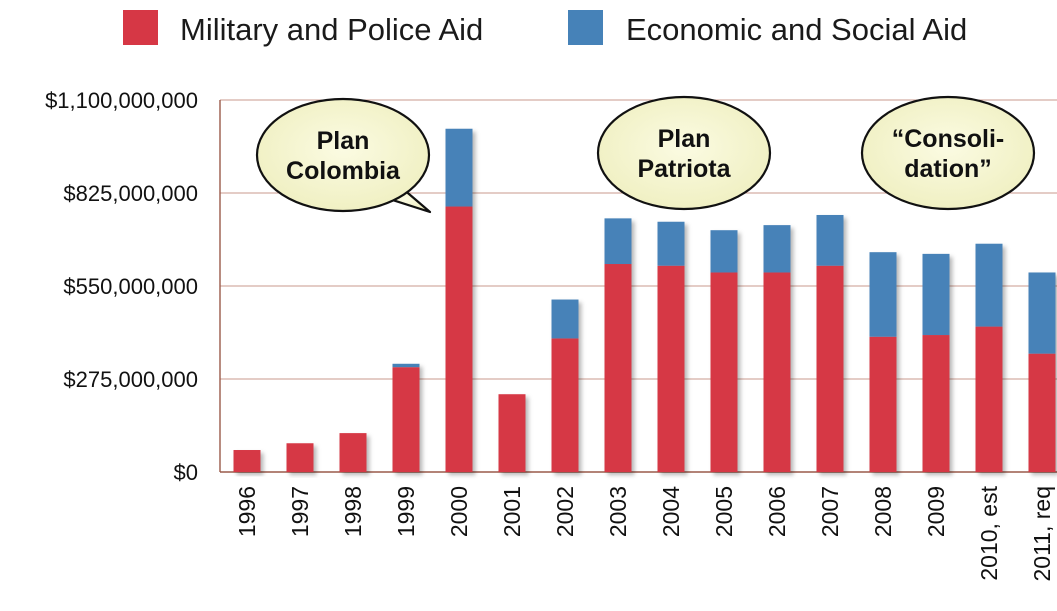  Describe the element at coordinates (724, 372) in the screenshot. I see `bar-military-and-police-aid-2005` at that location.